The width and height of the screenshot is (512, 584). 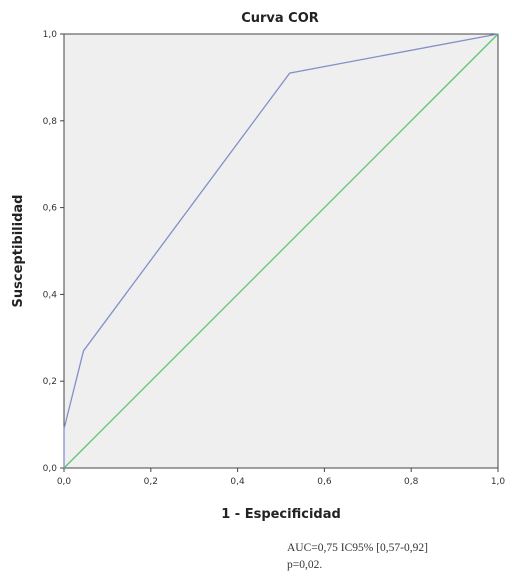 I want to click on x-tick-label: 0,0, so click(x=64, y=482).